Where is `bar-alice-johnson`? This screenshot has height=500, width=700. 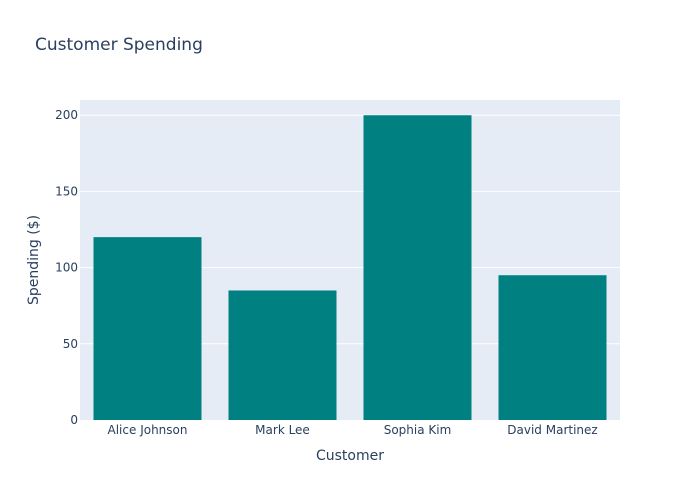
bar-alice-johnson is located at coordinates (147, 328).